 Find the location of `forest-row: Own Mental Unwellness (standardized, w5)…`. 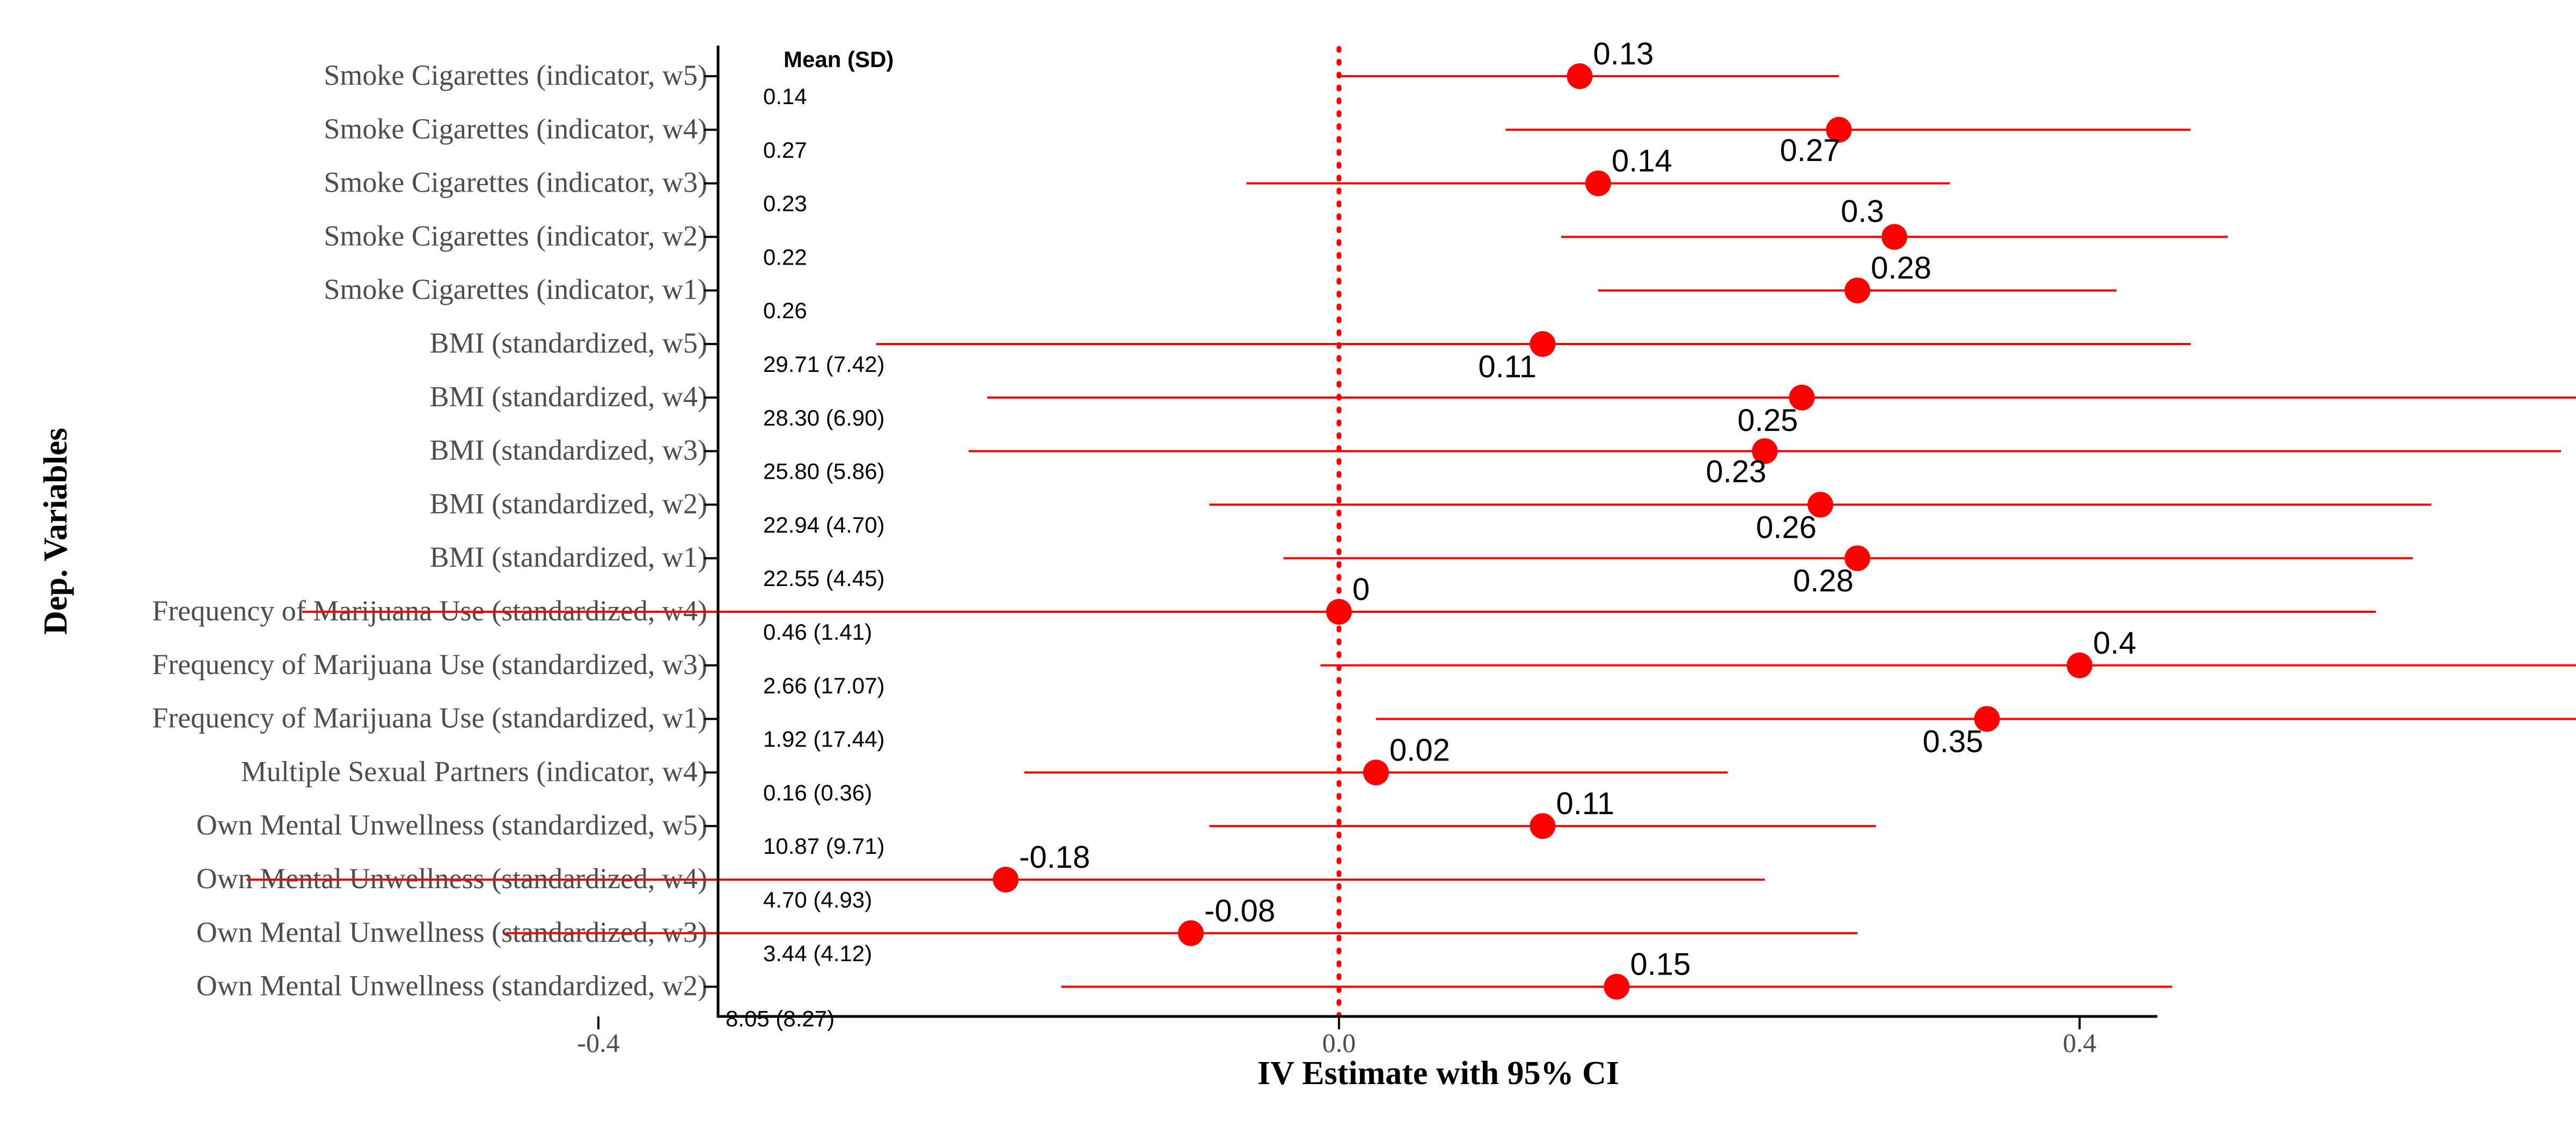

forest-row: Own Mental Unwellness (standardized, w5)… is located at coordinates (1036, 822).